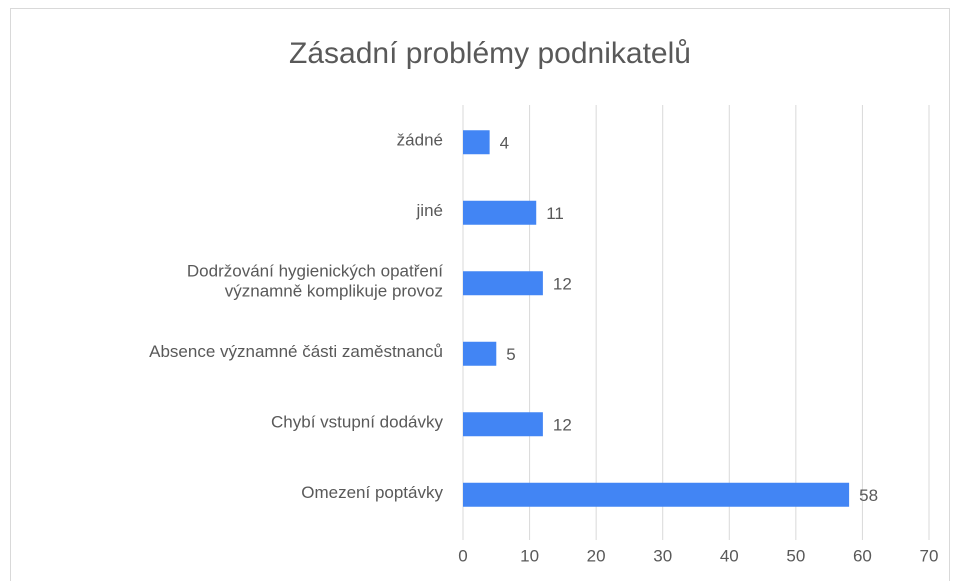 Image resolution: width=960 pixels, height=581 pixels. I want to click on chart-title: Zásadní problémy podnikatelů, so click(490, 53).